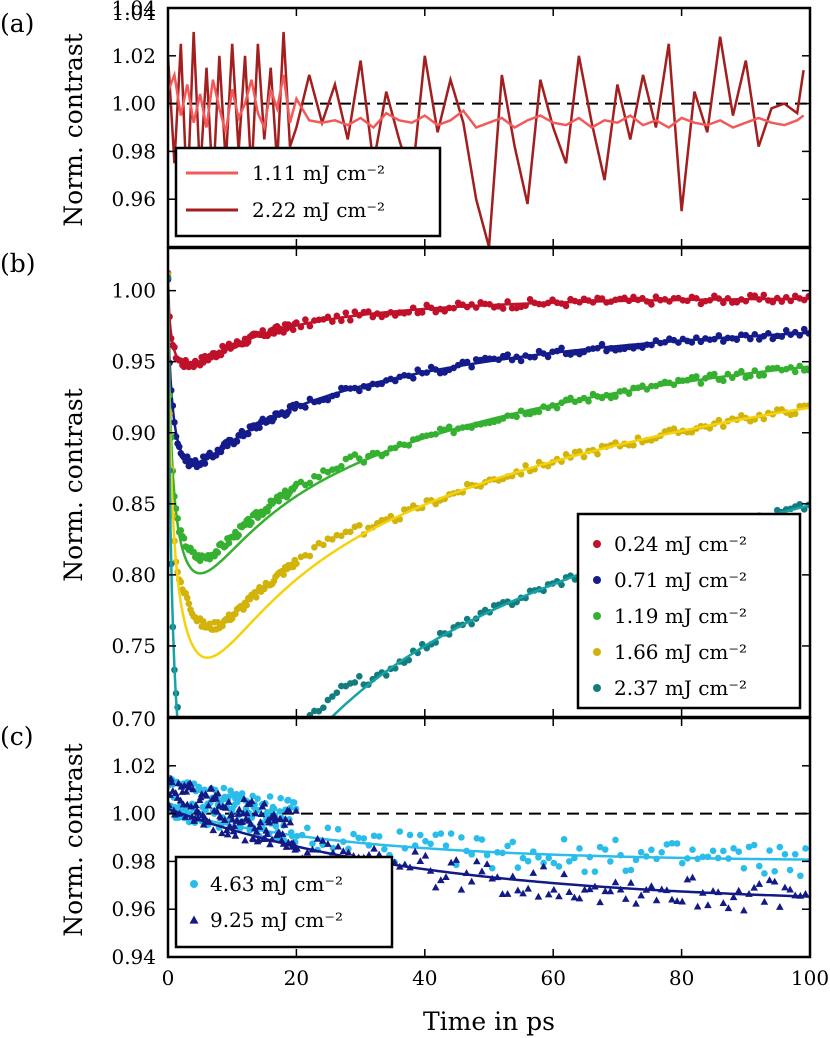 Image resolution: width=830 pixels, height=1038 pixels. I want to click on x-tick-label: 20, so click(296, 978).